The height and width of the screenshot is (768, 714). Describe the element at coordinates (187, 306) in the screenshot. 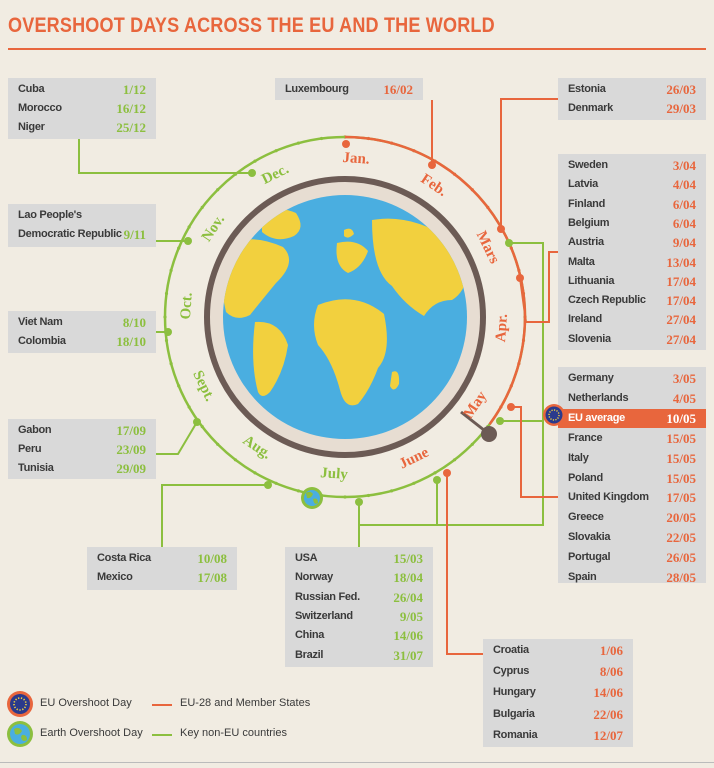

I see `month-label: Oct.` at that location.